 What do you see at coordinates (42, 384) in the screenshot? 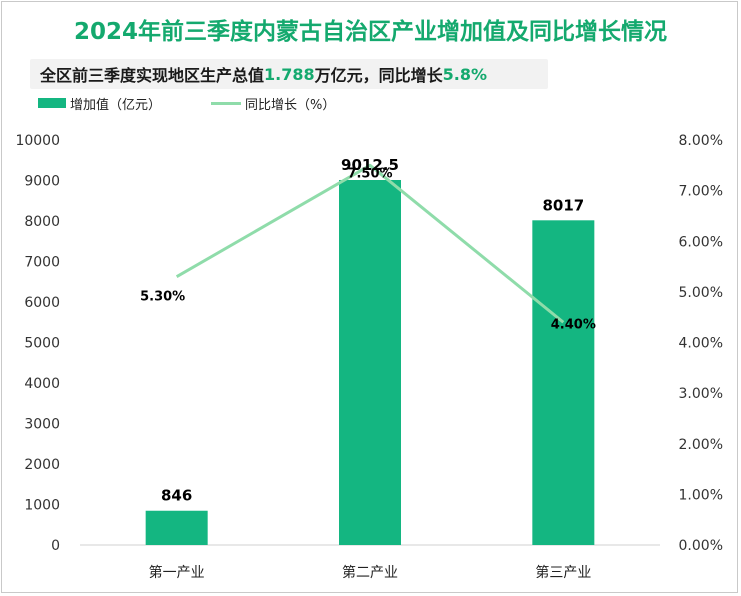
I see `y-left-tick-label: 4000` at bounding box center [42, 384].